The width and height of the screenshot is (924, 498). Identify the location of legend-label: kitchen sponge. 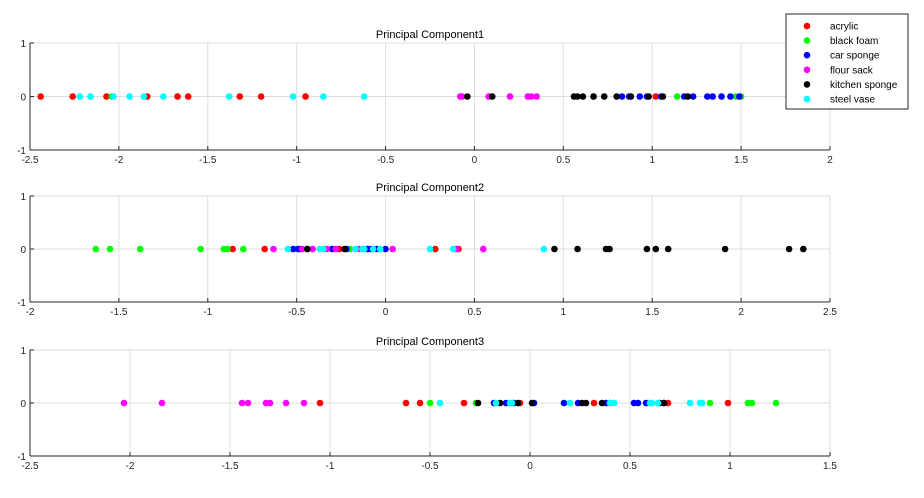
(864, 85).